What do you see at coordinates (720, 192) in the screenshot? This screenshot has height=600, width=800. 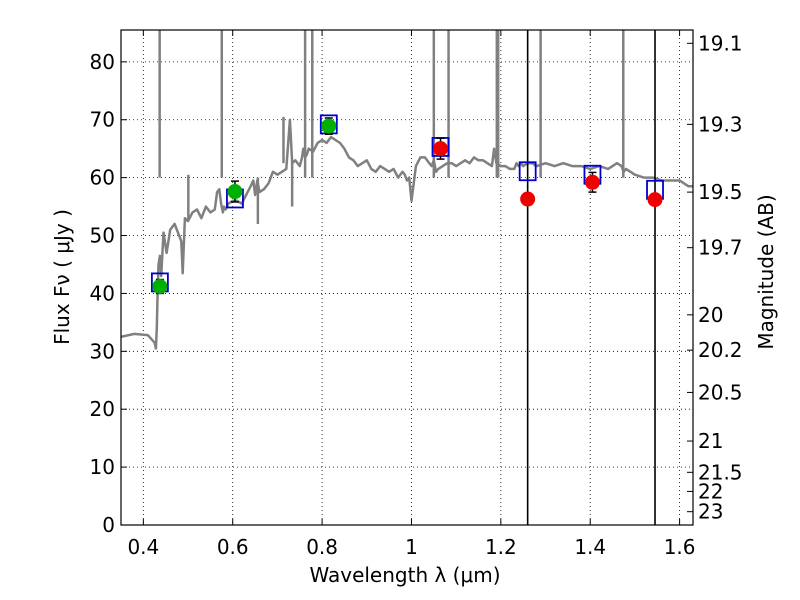 I see `magnitude-tick-label: 19.5` at bounding box center [720, 192].